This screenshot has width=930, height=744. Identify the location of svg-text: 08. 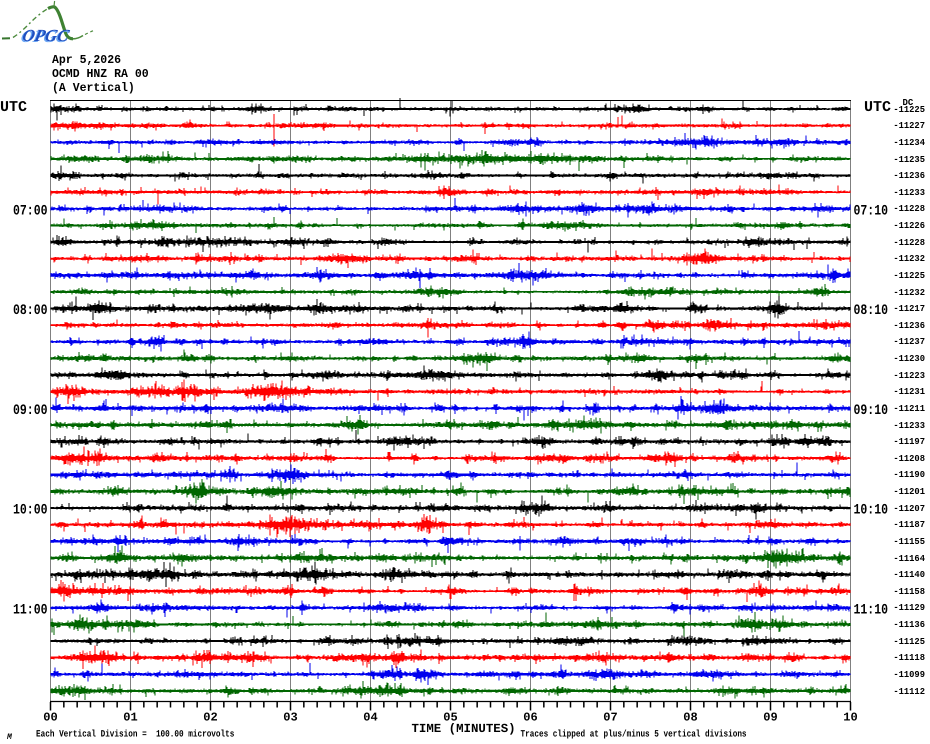
(690, 718).